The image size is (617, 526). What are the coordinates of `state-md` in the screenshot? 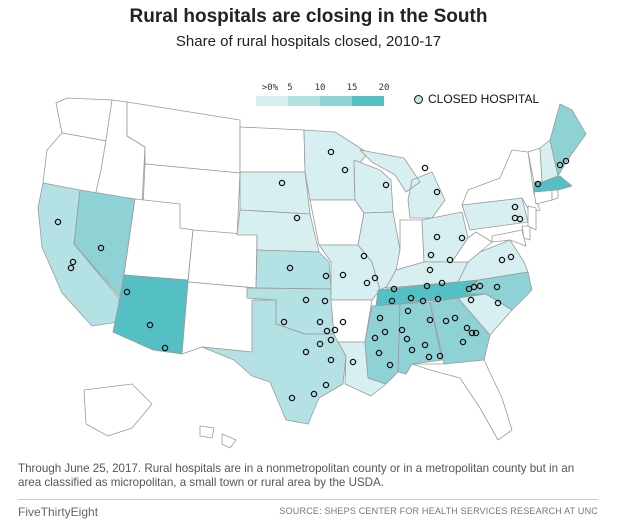 It's located at (509, 238).